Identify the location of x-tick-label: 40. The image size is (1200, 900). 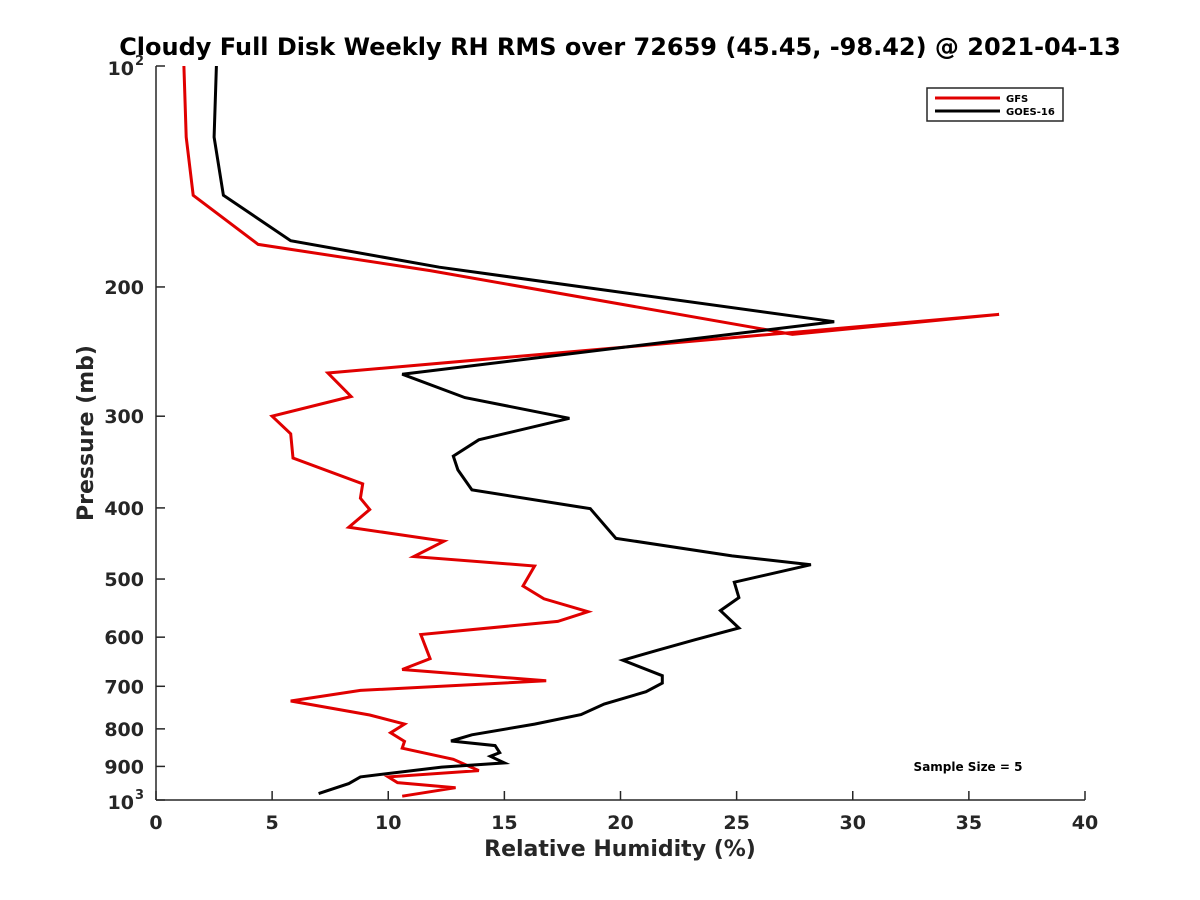
(1085, 823).